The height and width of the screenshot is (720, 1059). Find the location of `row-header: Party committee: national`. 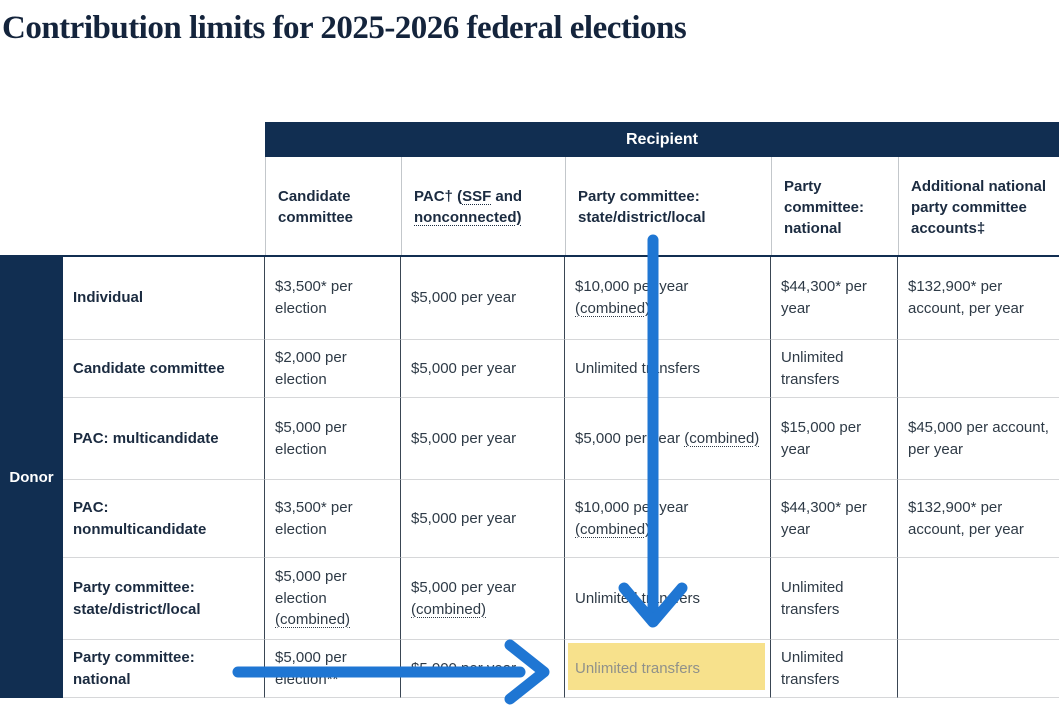

row-header: Party committee: national is located at coordinates (164, 669).